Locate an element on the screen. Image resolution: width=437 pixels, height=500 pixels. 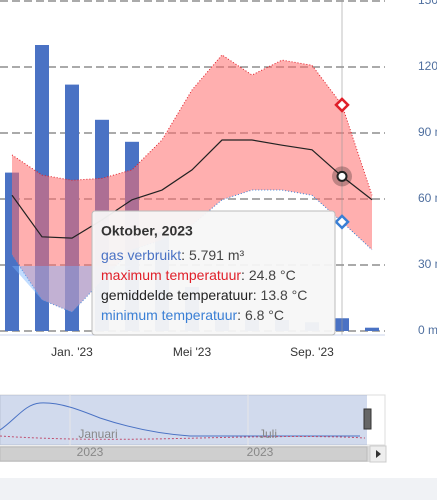
tooltip-series-name: minimum temperatuur is located at coordinates (169, 315).